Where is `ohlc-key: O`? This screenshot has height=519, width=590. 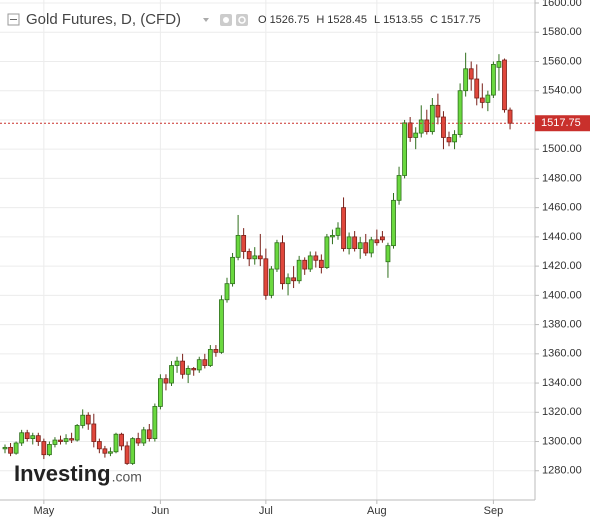
ohlc-key: O is located at coordinates (262, 20).